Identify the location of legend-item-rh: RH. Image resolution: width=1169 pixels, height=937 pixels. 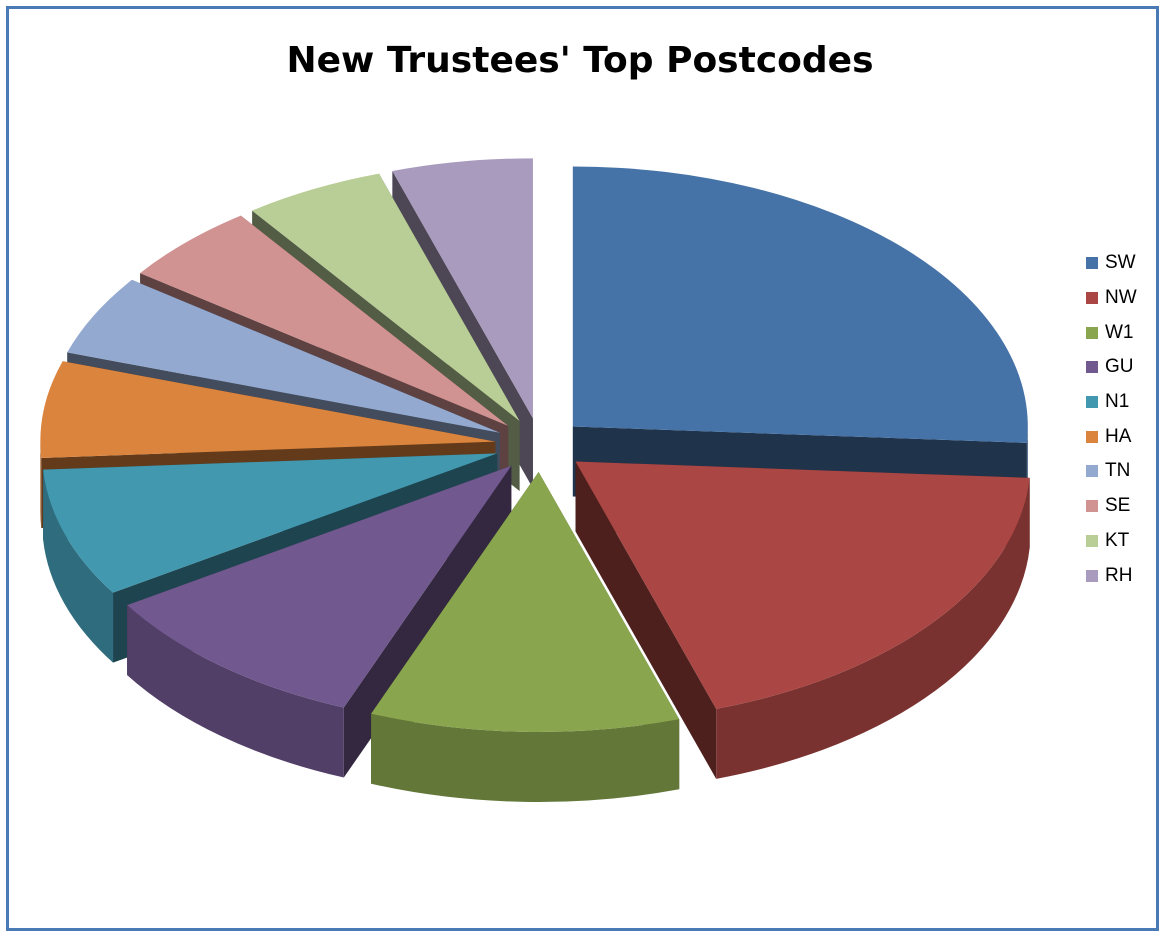
(1111, 575).